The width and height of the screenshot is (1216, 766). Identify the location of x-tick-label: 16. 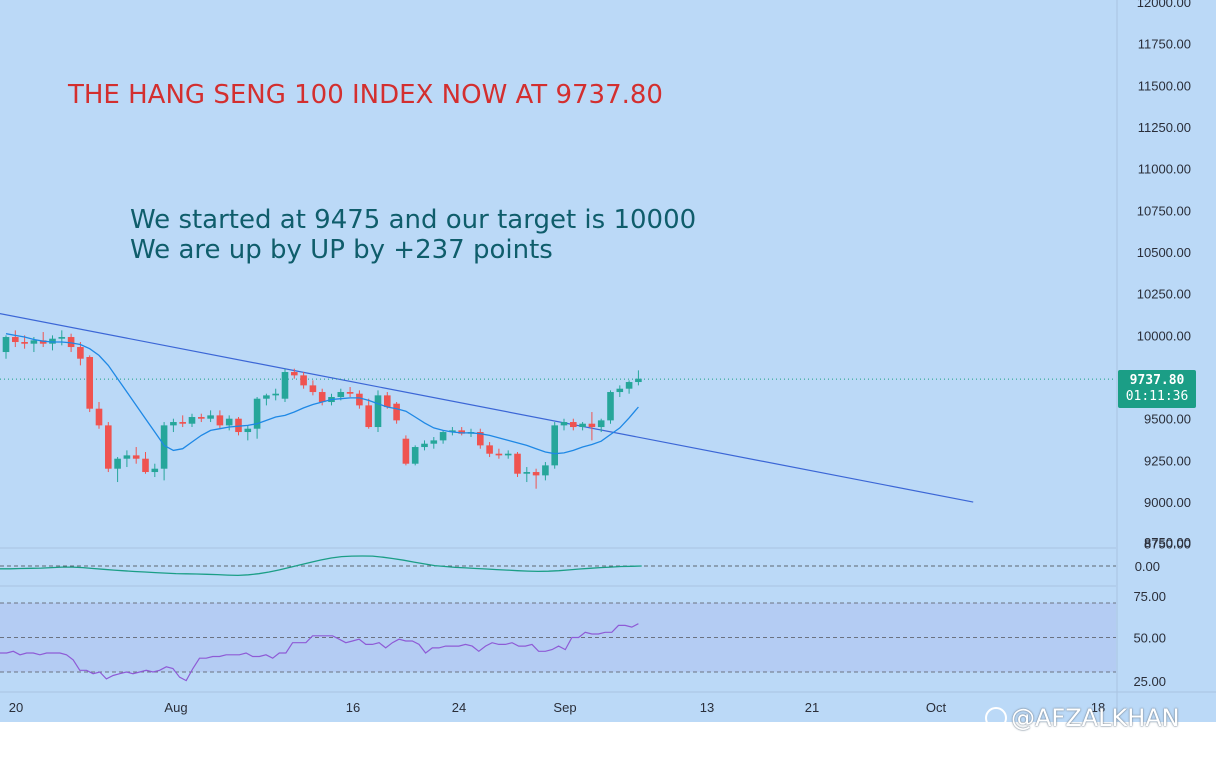
(353, 707).